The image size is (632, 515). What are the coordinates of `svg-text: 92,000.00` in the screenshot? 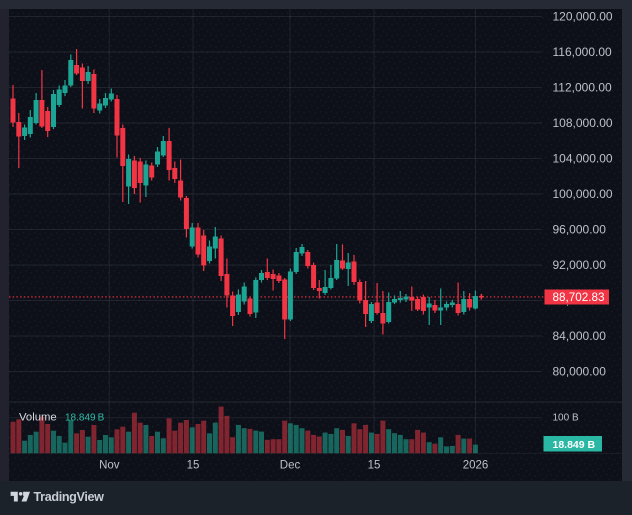 It's located at (580, 265).